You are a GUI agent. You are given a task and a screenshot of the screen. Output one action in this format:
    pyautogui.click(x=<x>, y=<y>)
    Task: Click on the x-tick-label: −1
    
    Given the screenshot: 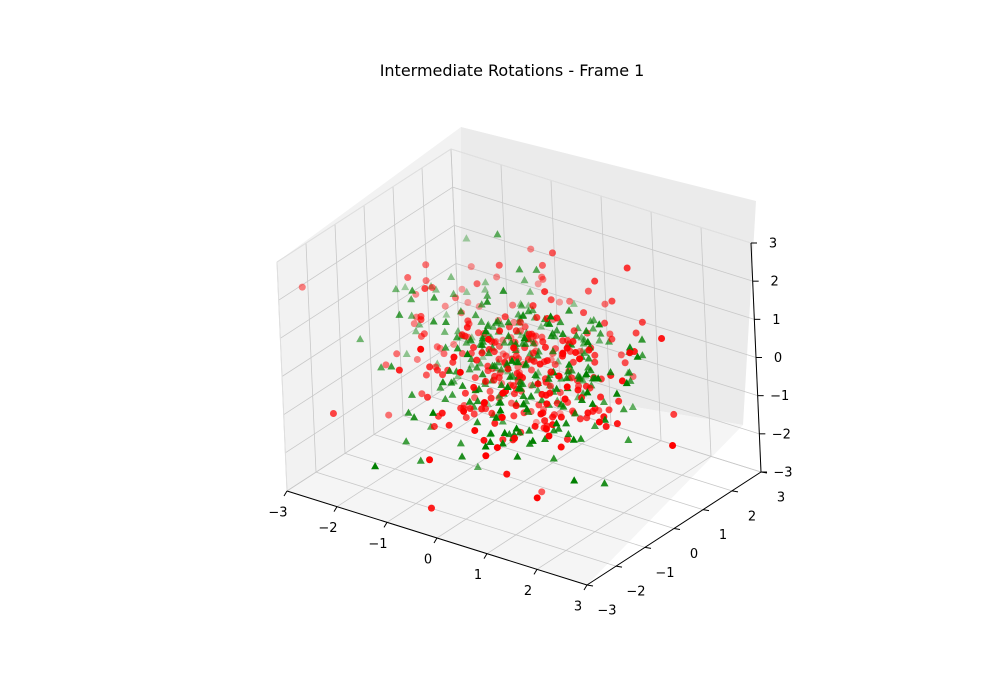 What is the action you would take?
    pyautogui.click(x=377, y=544)
    